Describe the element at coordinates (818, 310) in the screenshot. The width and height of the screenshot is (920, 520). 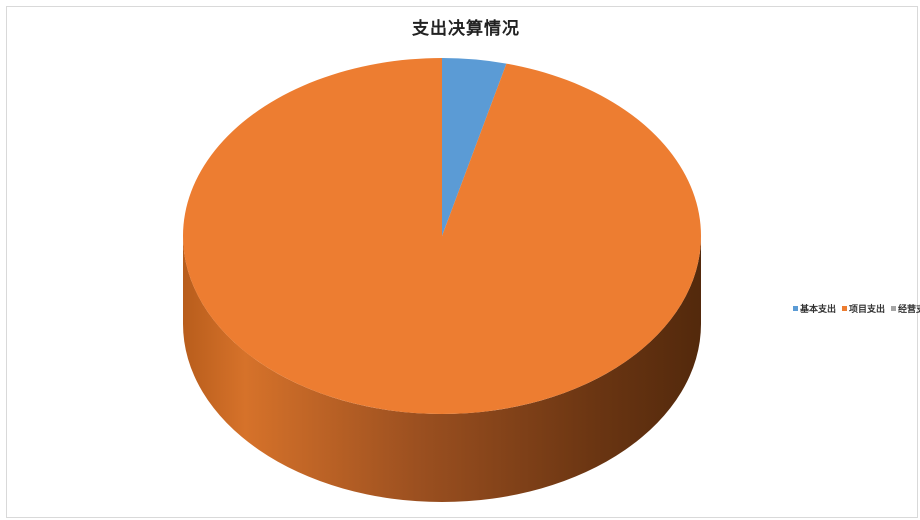
I see `legend-label: 基本支出` at that location.